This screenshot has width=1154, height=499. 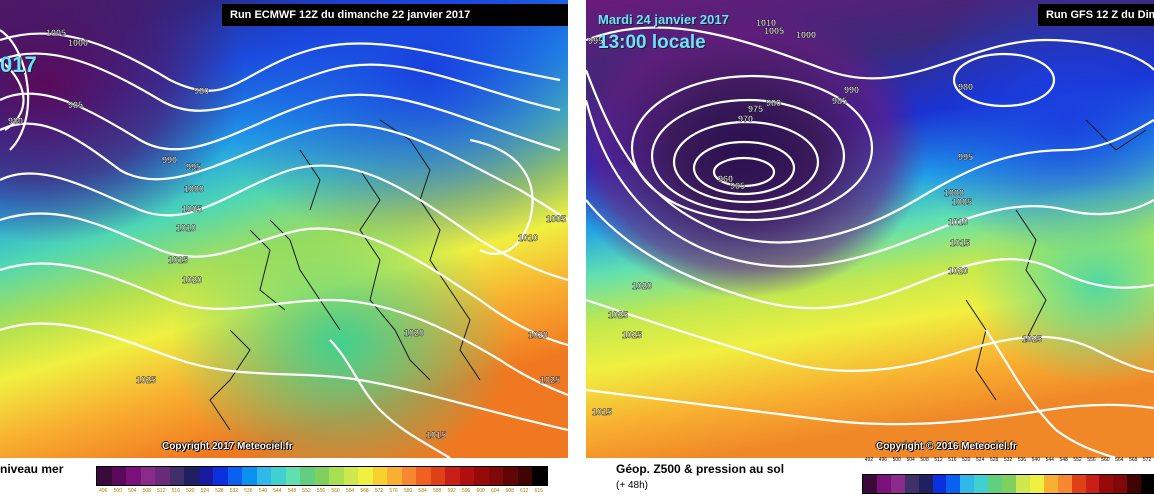 What do you see at coordinates (451, 491) in the screenshot?
I see `color-scale-value: 592` at bounding box center [451, 491].